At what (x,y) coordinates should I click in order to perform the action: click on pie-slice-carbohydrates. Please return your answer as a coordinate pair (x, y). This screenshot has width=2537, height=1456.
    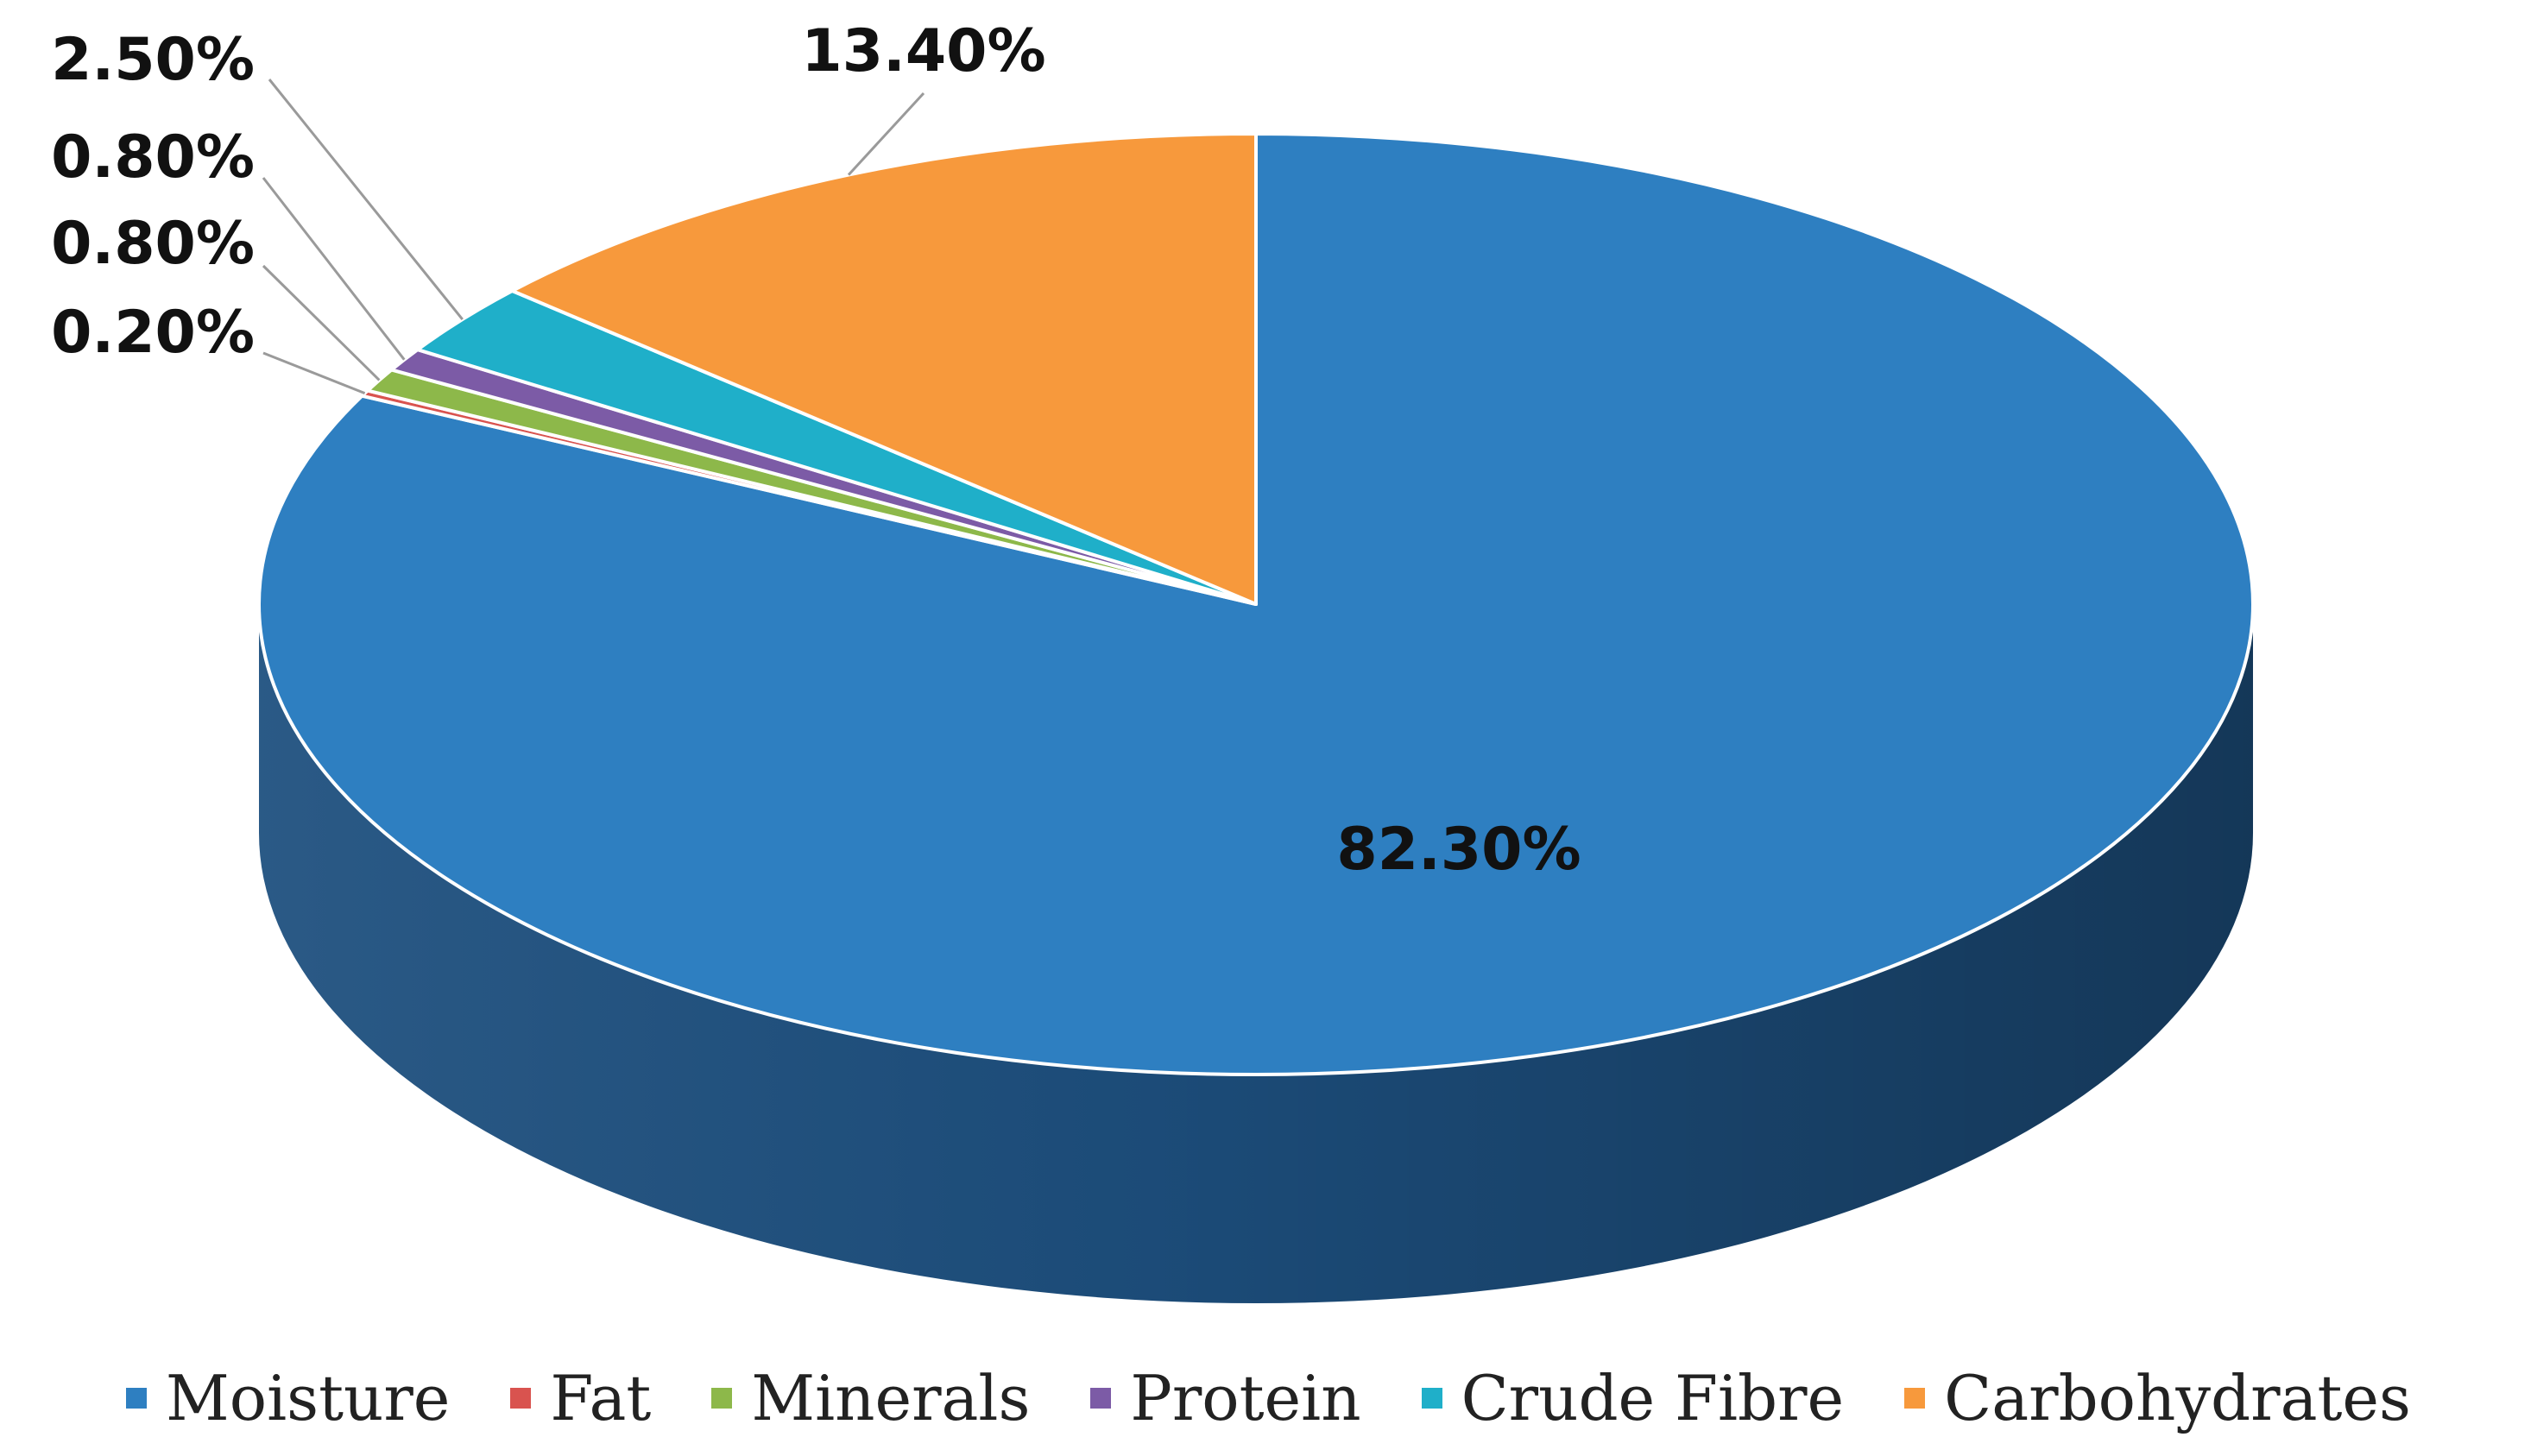
    Looking at the image, I should click on (884, 369).